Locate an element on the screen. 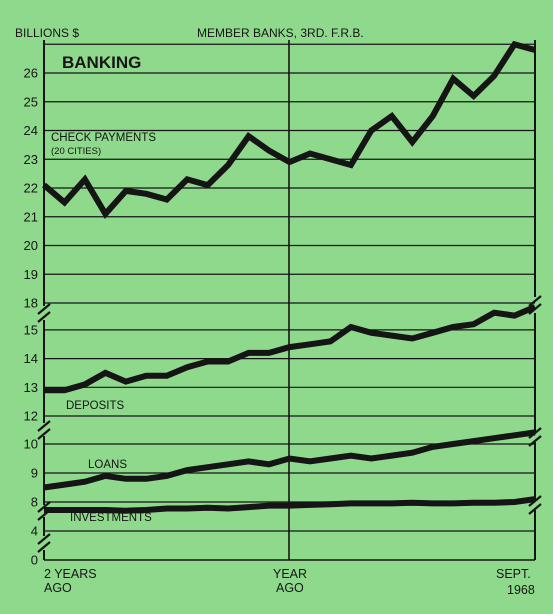 The width and height of the screenshot is (553, 614). y-tick-22: 22 is located at coordinates (31, 188).